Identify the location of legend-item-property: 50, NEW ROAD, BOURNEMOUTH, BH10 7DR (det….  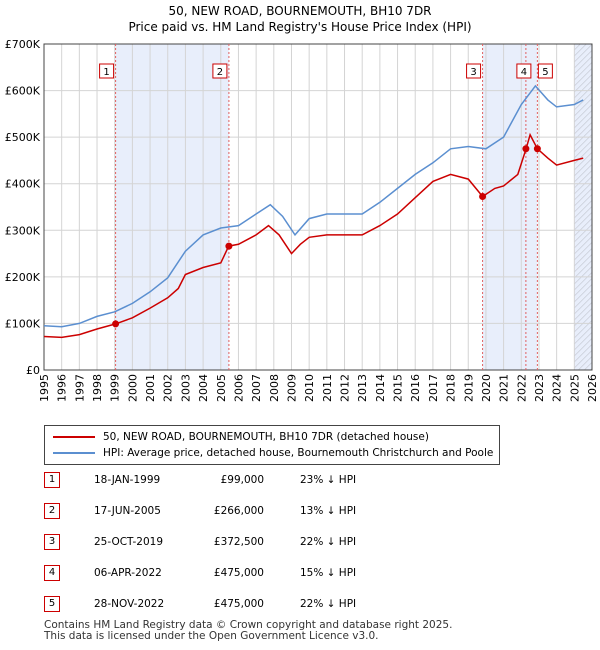
(241, 437).